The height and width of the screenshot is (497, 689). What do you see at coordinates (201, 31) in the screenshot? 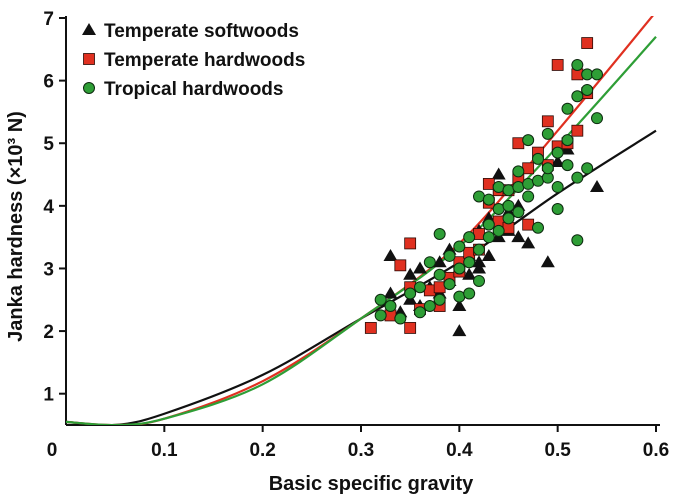
I see `legend-label: Temperate softwoods` at bounding box center [201, 31].